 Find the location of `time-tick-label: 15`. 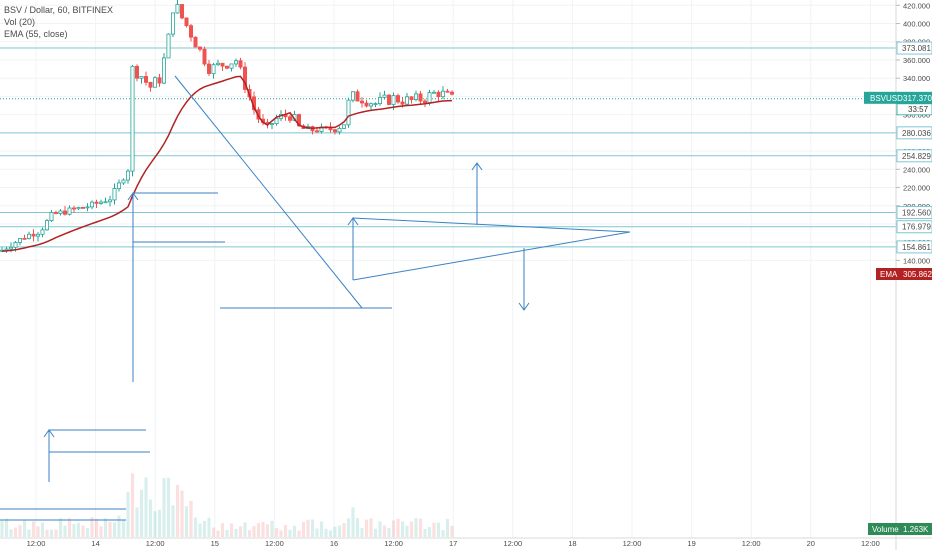

time-tick-label: 15 is located at coordinates (215, 543).